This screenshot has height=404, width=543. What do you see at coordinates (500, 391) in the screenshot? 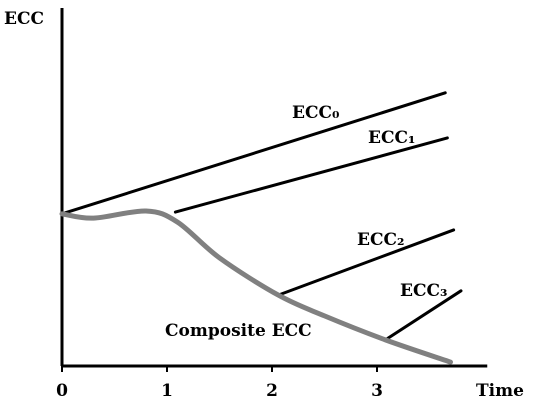
I see `x-axis-label: Time` at bounding box center [500, 391].